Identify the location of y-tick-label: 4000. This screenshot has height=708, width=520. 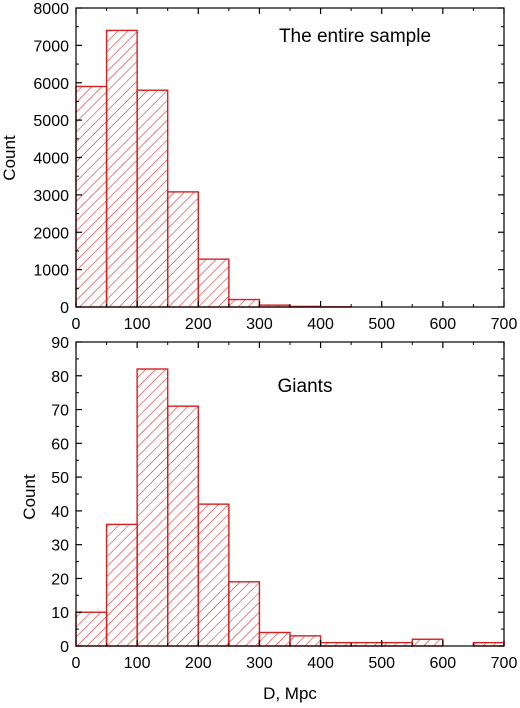
(51, 159).